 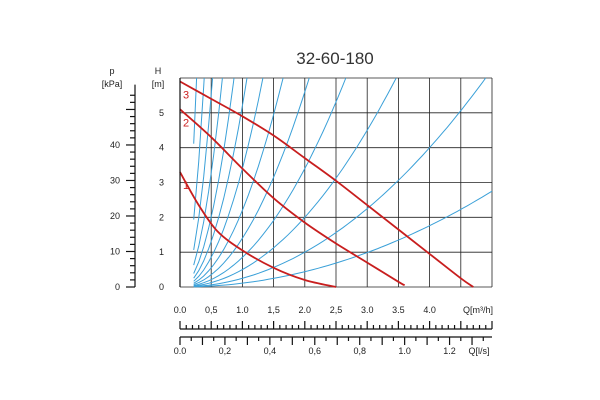 I want to click on h-tick-label: 2, so click(x=161, y=217).